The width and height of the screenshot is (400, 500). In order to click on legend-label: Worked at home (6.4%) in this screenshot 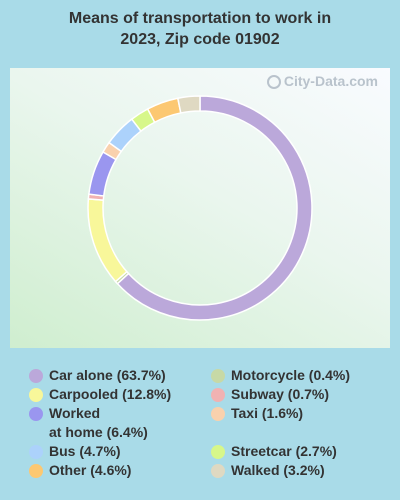, I will do `click(98, 422)`.